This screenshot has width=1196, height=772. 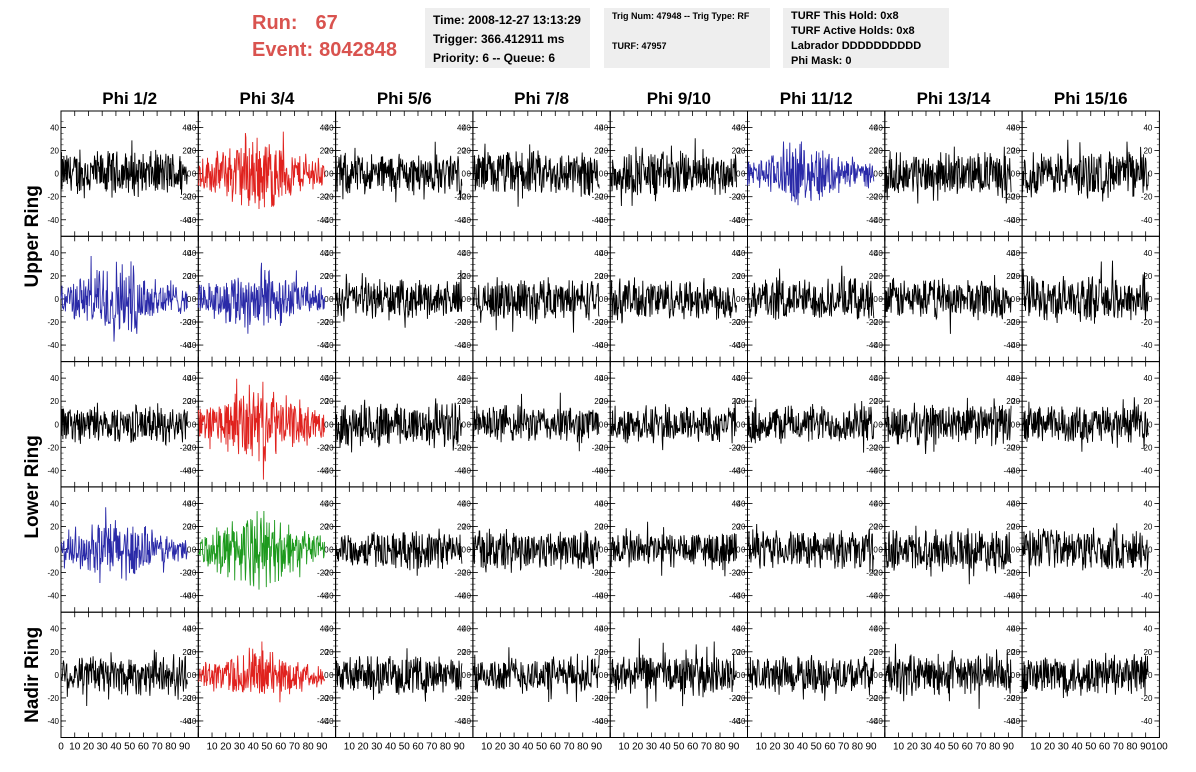 I want to click on x-tick-label: 50, so click(x=954, y=747).